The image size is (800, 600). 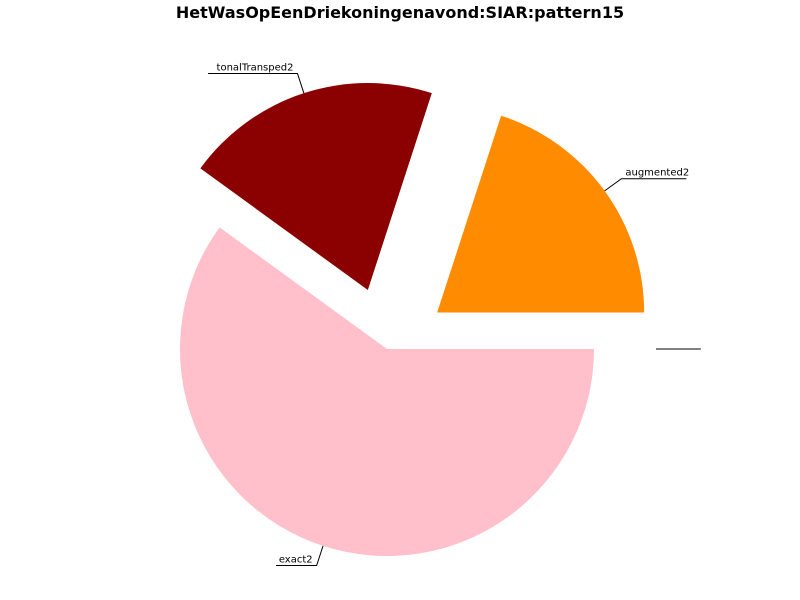 What do you see at coordinates (296, 560) in the screenshot?
I see `slice-label-exact2: exact2` at bounding box center [296, 560].